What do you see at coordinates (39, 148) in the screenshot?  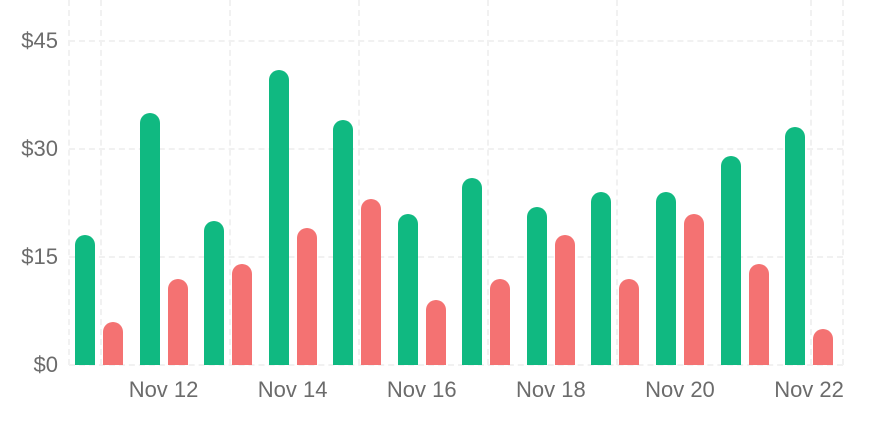 I see `y-tick-label: $30` at bounding box center [39, 148].